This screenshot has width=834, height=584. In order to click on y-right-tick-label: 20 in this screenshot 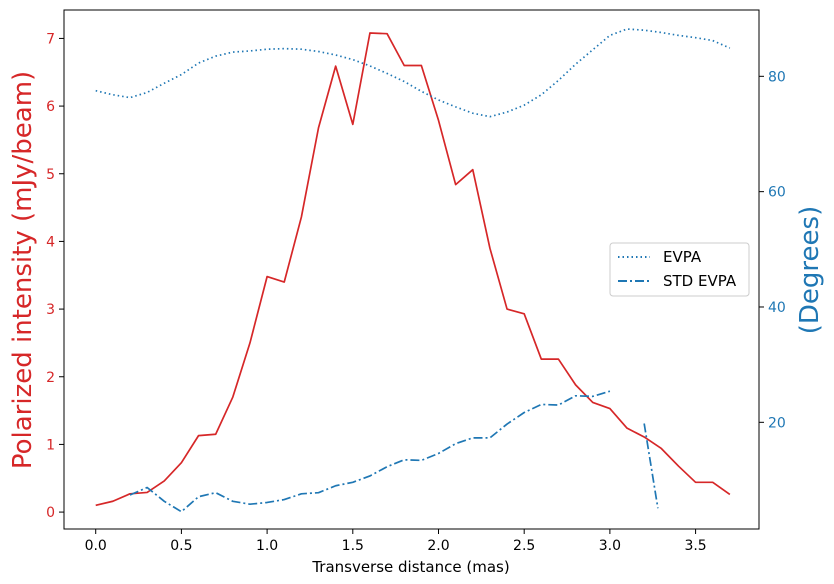, I will do `click(777, 423)`.